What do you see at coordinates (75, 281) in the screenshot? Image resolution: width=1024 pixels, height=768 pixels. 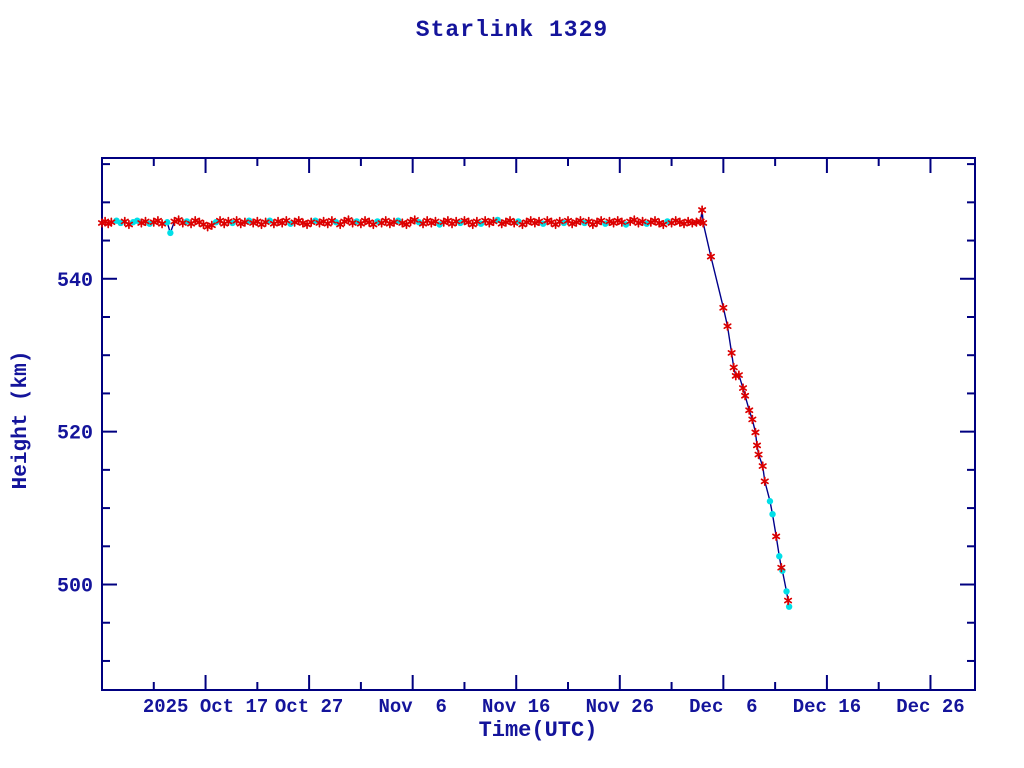 I see `y-tick-label: 540` at bounding box center [75, 281].